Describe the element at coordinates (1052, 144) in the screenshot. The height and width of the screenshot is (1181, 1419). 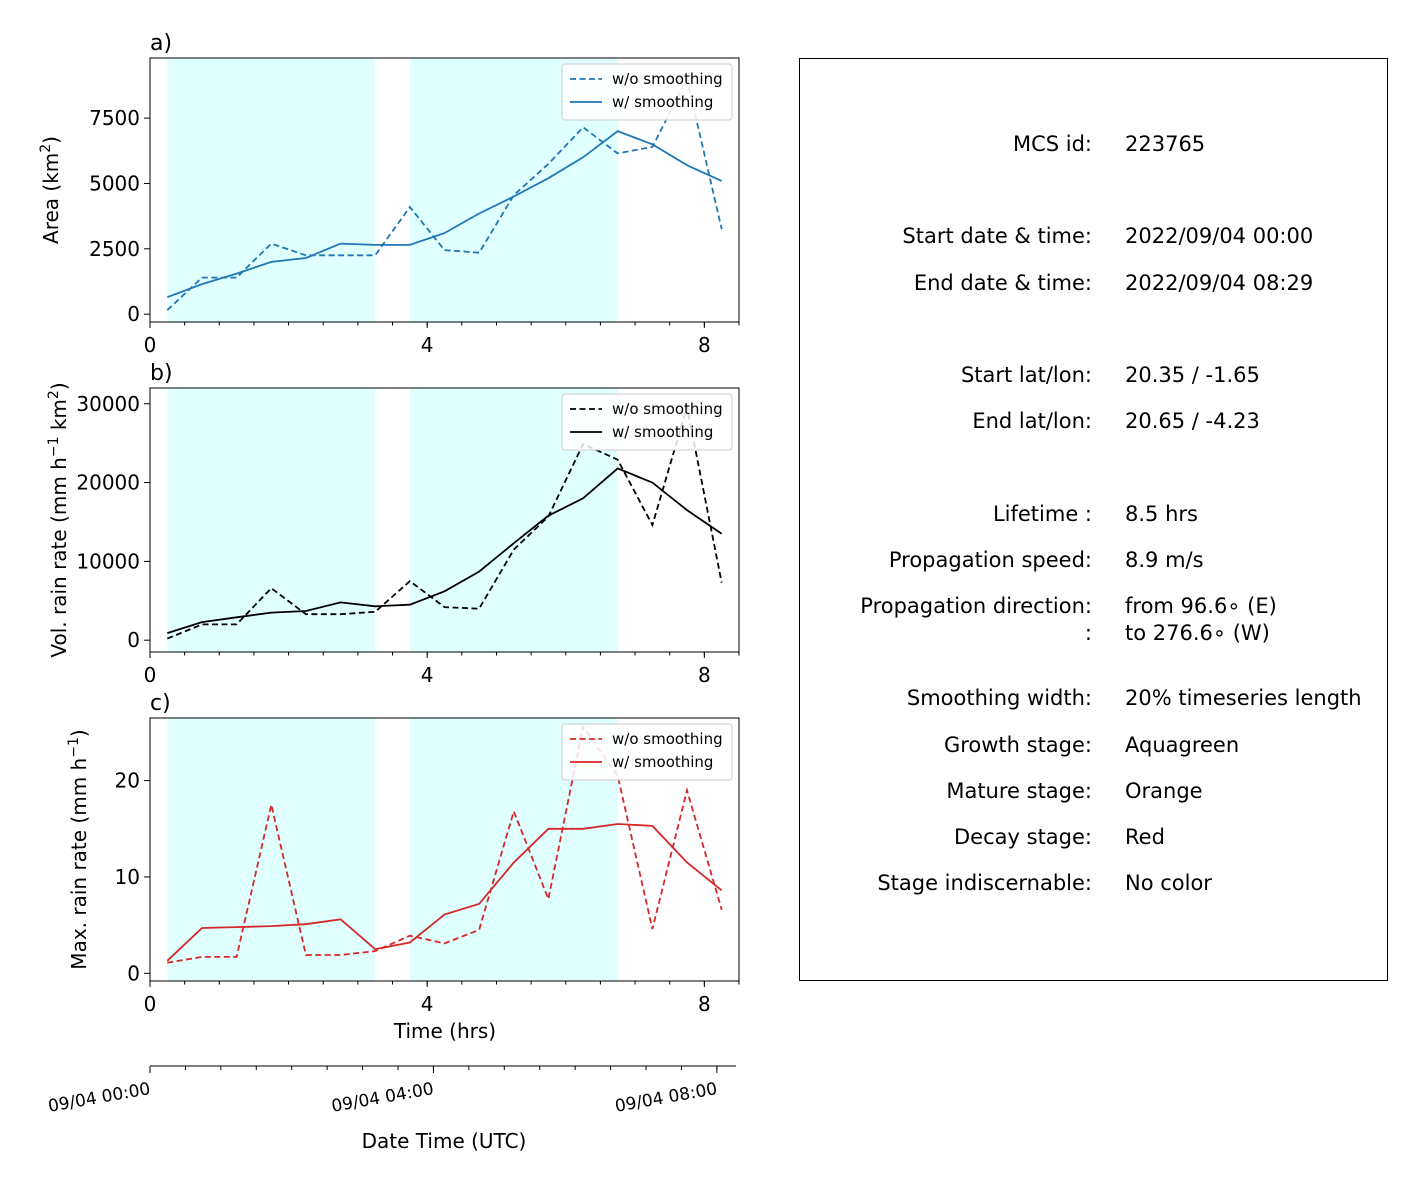
I see `info-label: MCS id:` at that location.